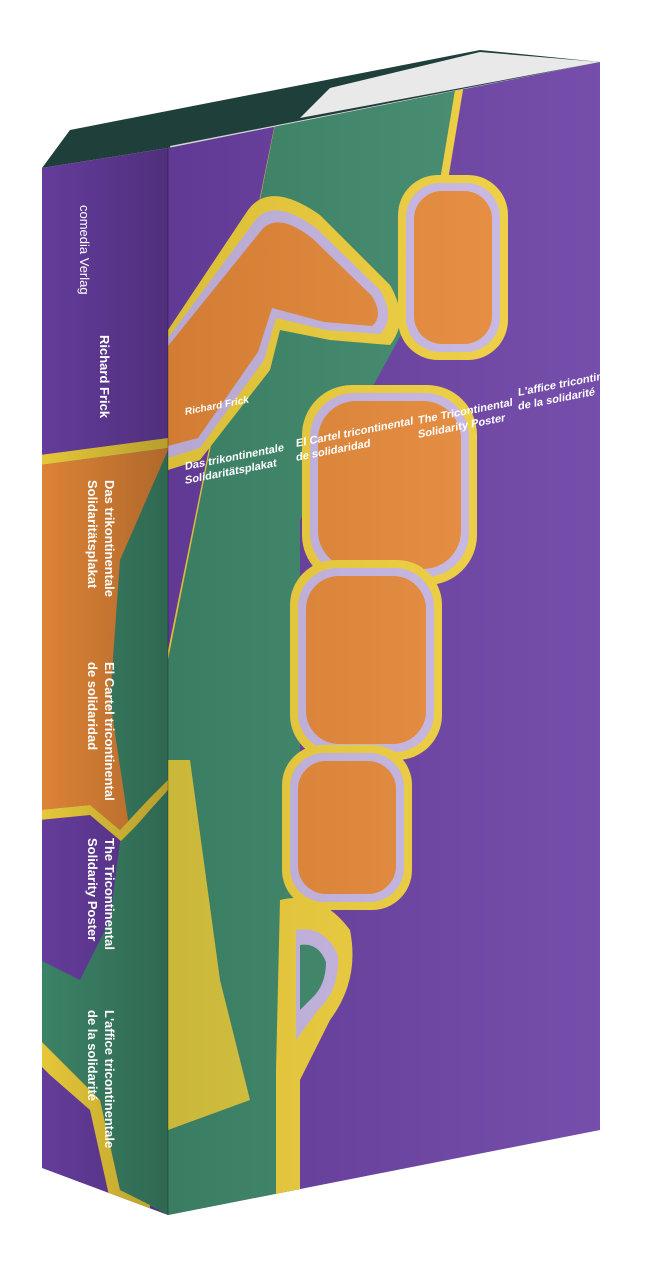 Image resolution: width=648 pixels, height=1262 pixels. Describe the element at coordinates (84, 250) in the screenshot. I see `spine-publisher: comedia Verlag` at that location.